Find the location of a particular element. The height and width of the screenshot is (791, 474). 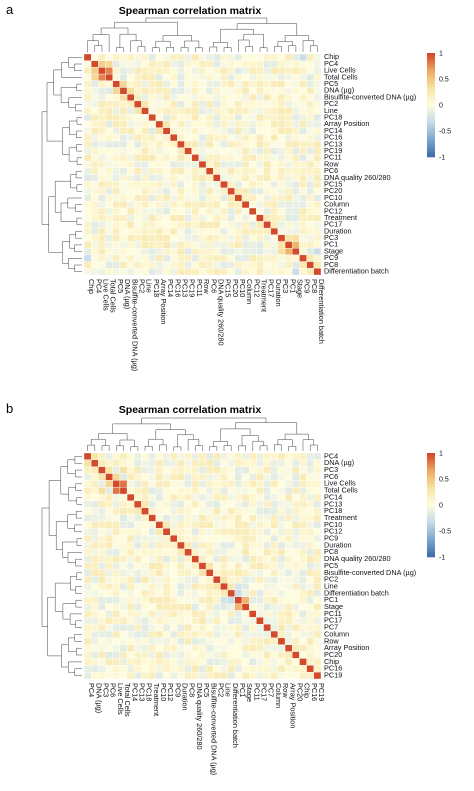

row-label: Differentiation batch is located at coordinates (356, 271).